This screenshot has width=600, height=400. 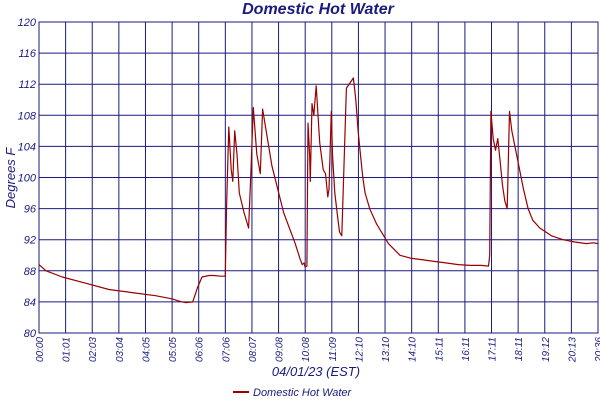 What do you see at coordinates (318, 9) in the screenshot?
I see `chart-title: Domestic Hot Water` at bounding box center [318, 9].